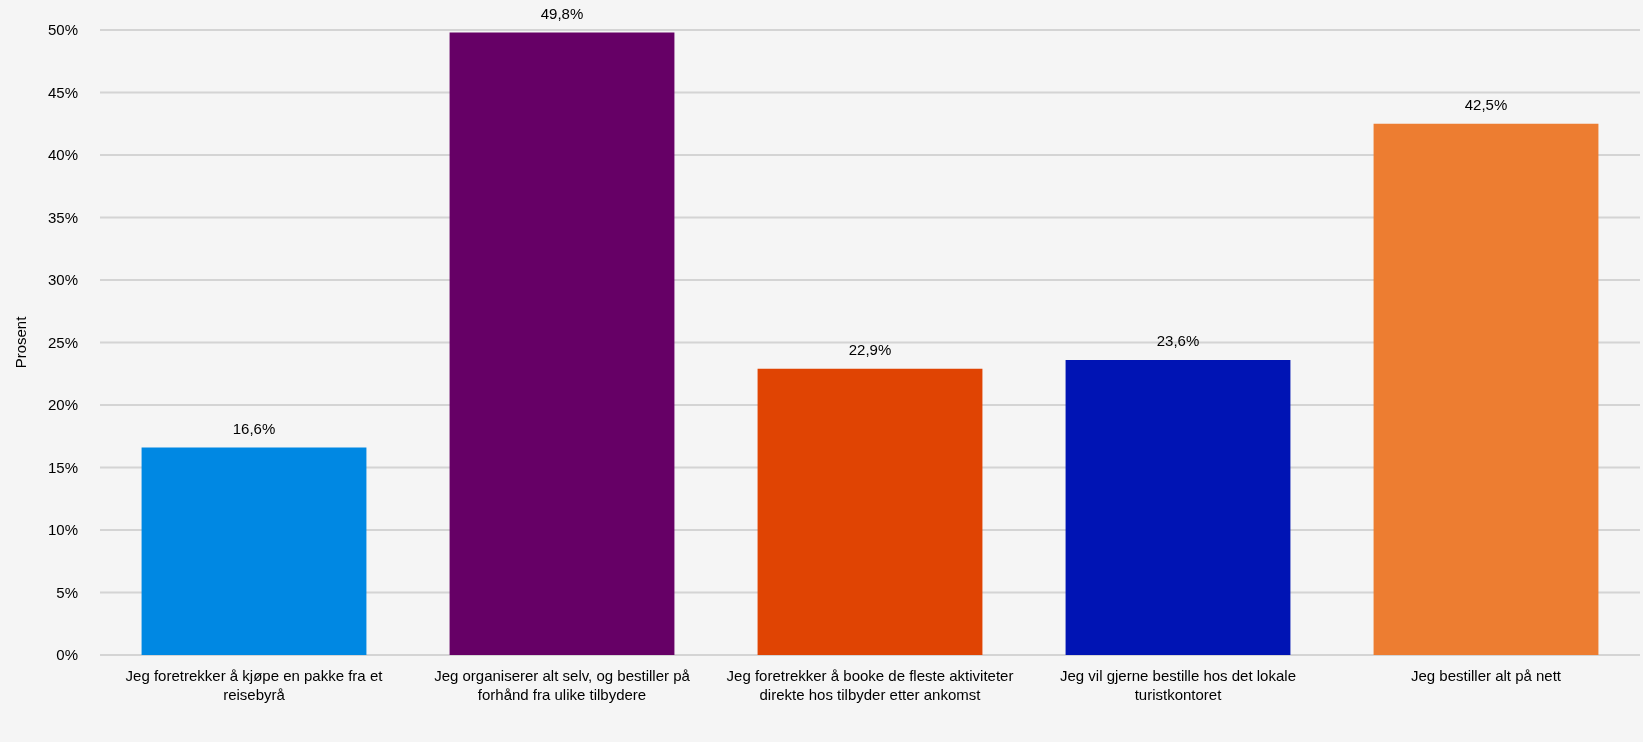 This screenshot has height=742, width=1643. Describe the element at coordinates (1178, 685) in the screenshot. I see `x-tick-label: Jeg vil gjerne bestille hos det lokale turistkontoret` at that location.